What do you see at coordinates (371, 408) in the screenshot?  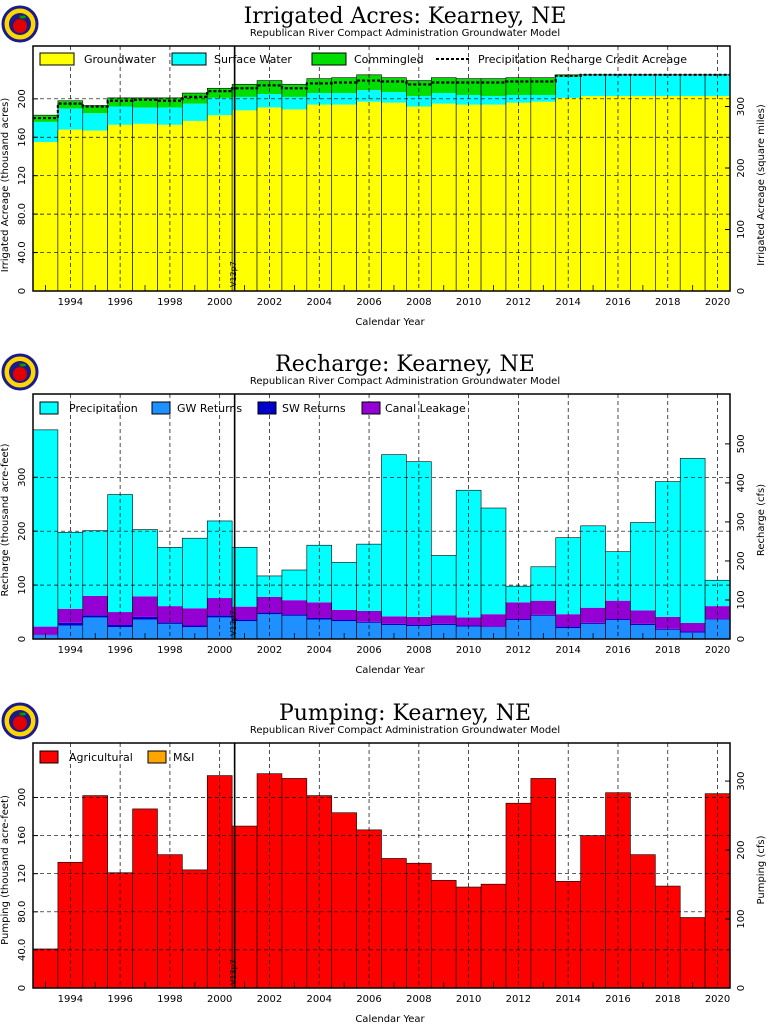 I see `legend-swatch-canal-leakage` at bounding box center [371, 408].